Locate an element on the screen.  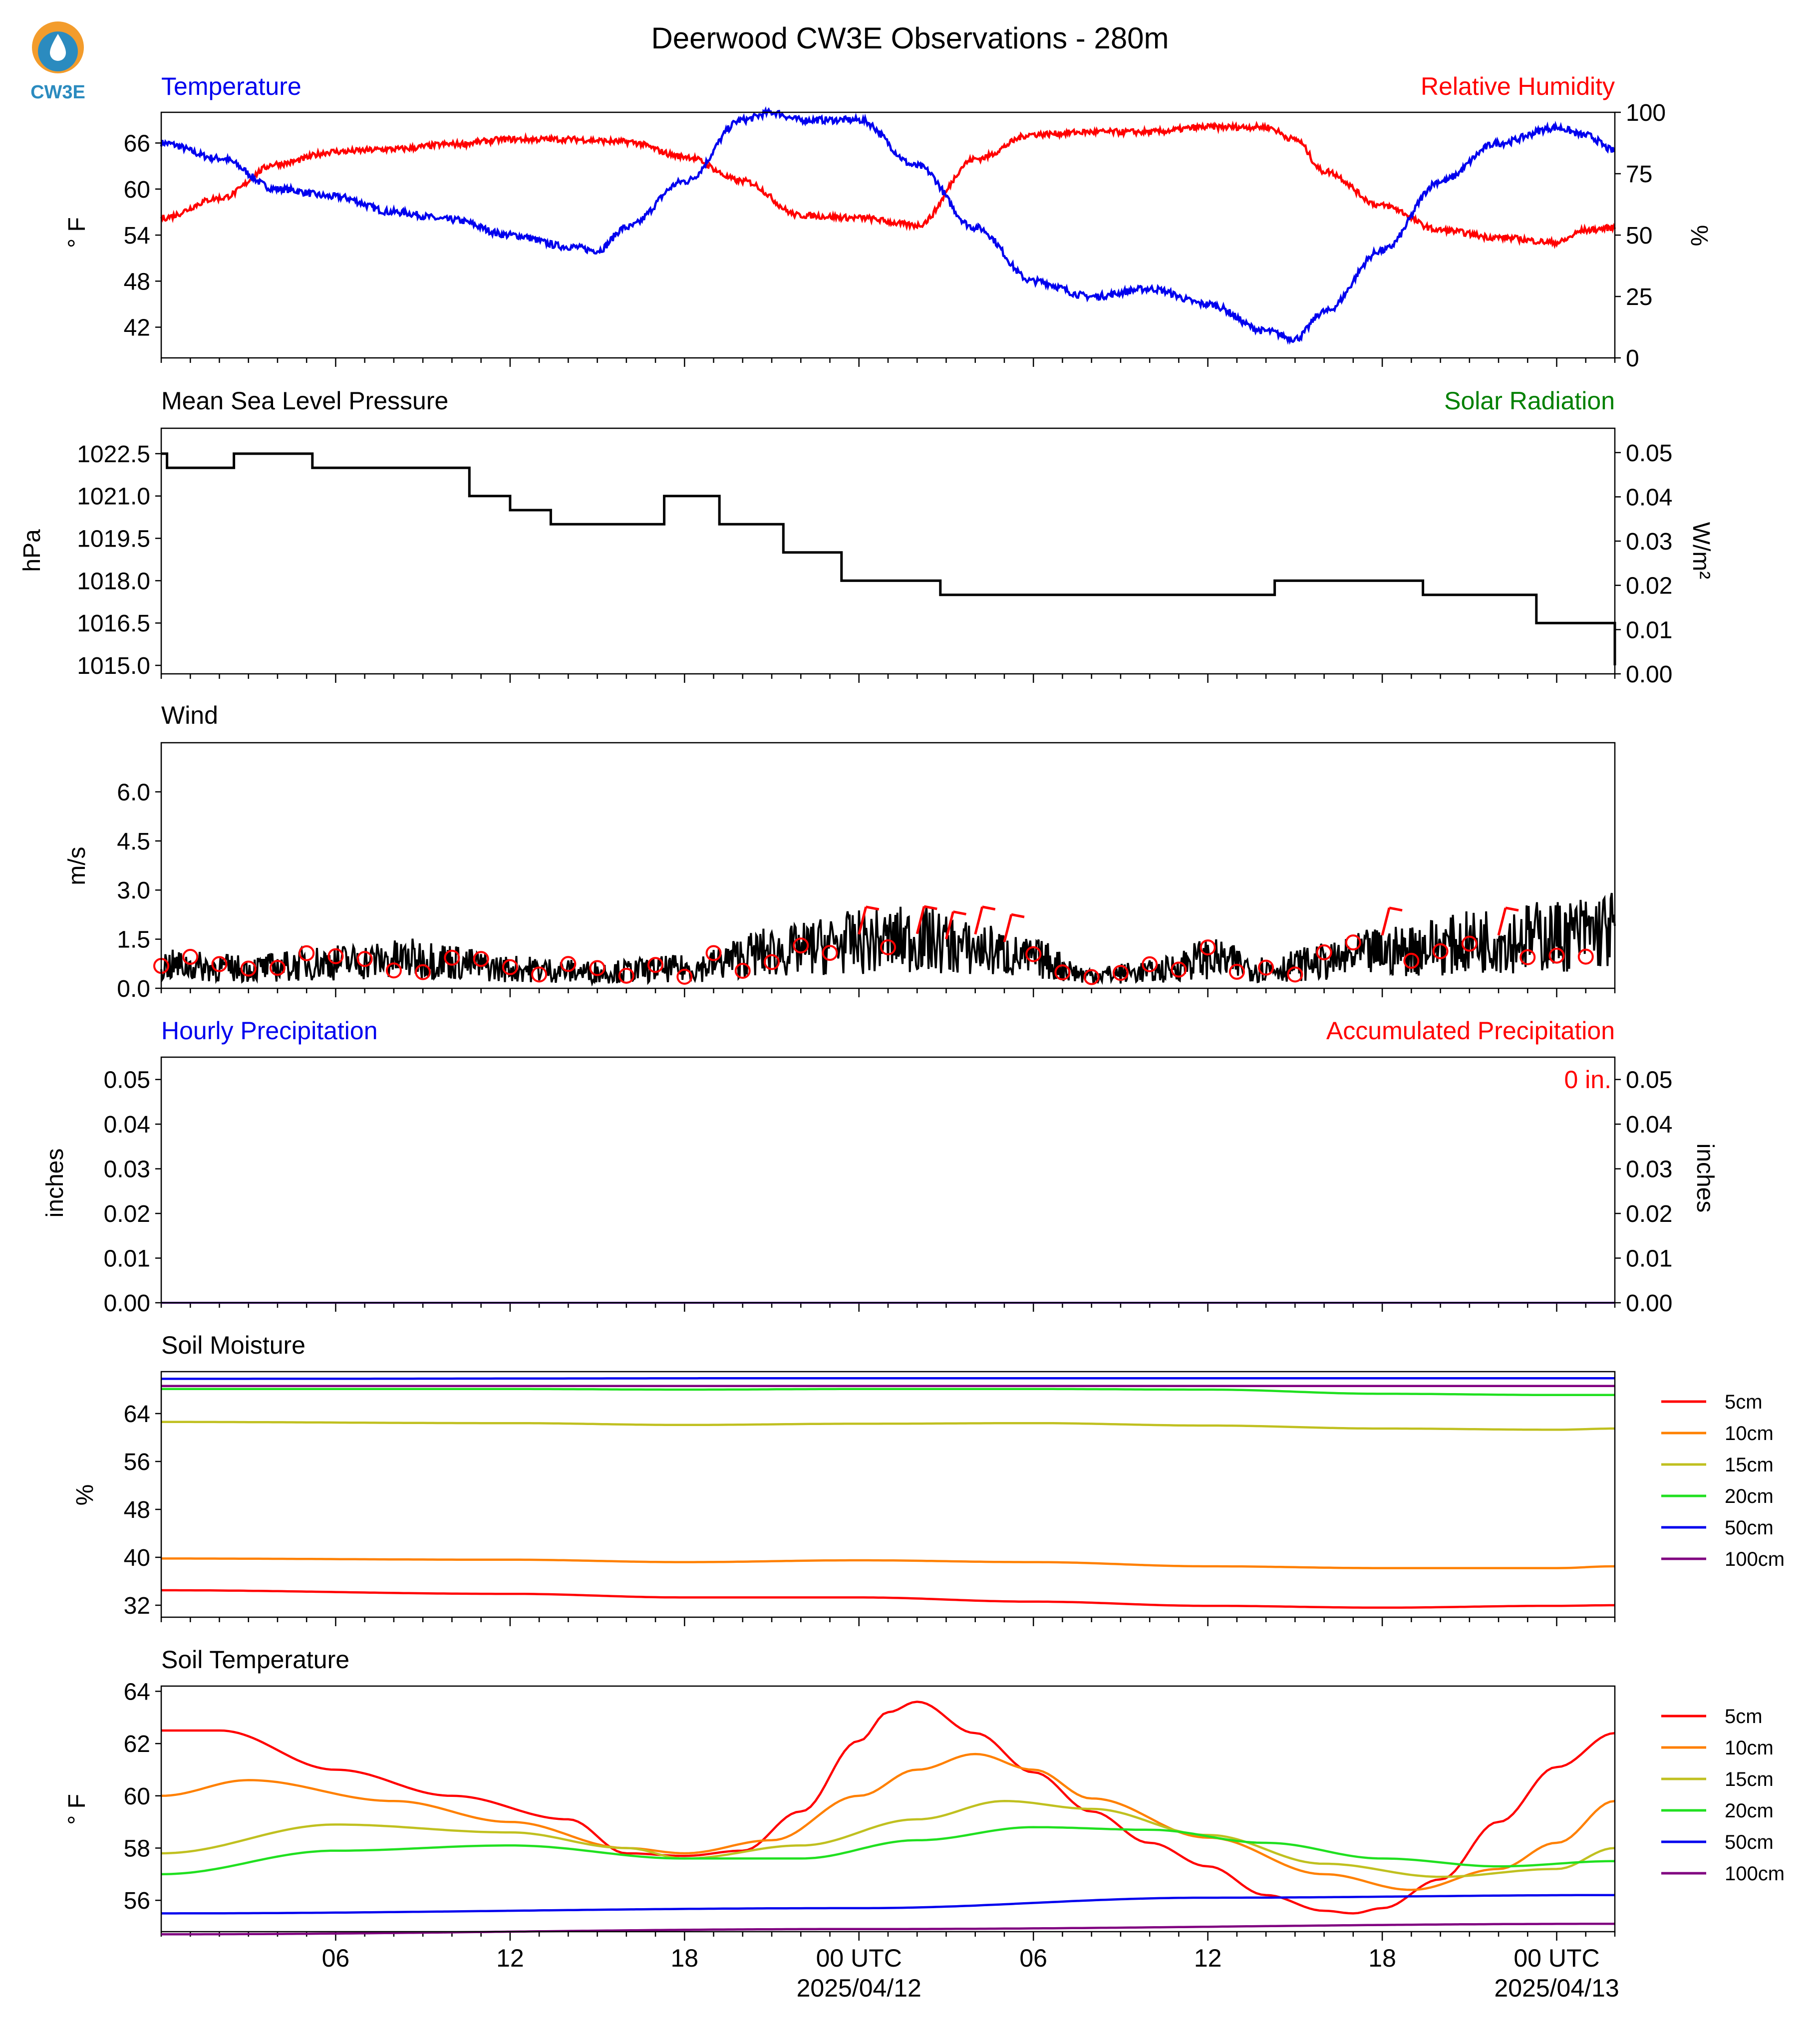
pressure-solar-frame is located at coordinates (888, 551).